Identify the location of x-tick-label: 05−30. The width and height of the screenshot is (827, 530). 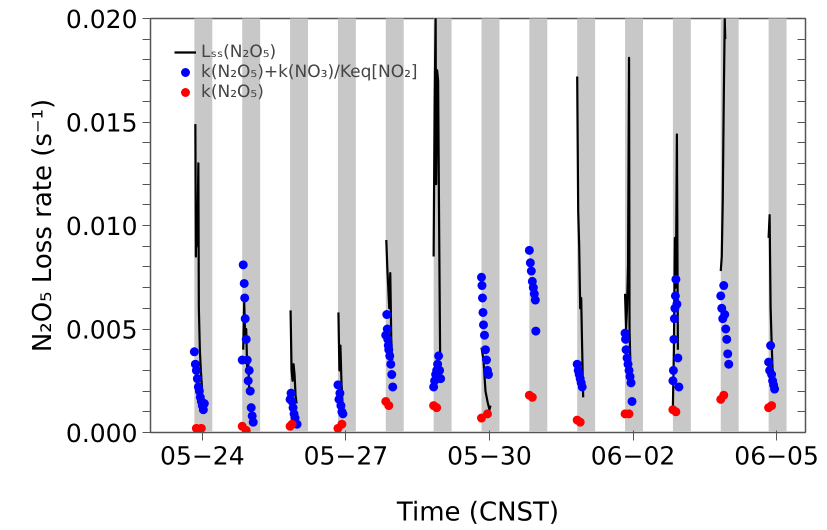
(489, 456).